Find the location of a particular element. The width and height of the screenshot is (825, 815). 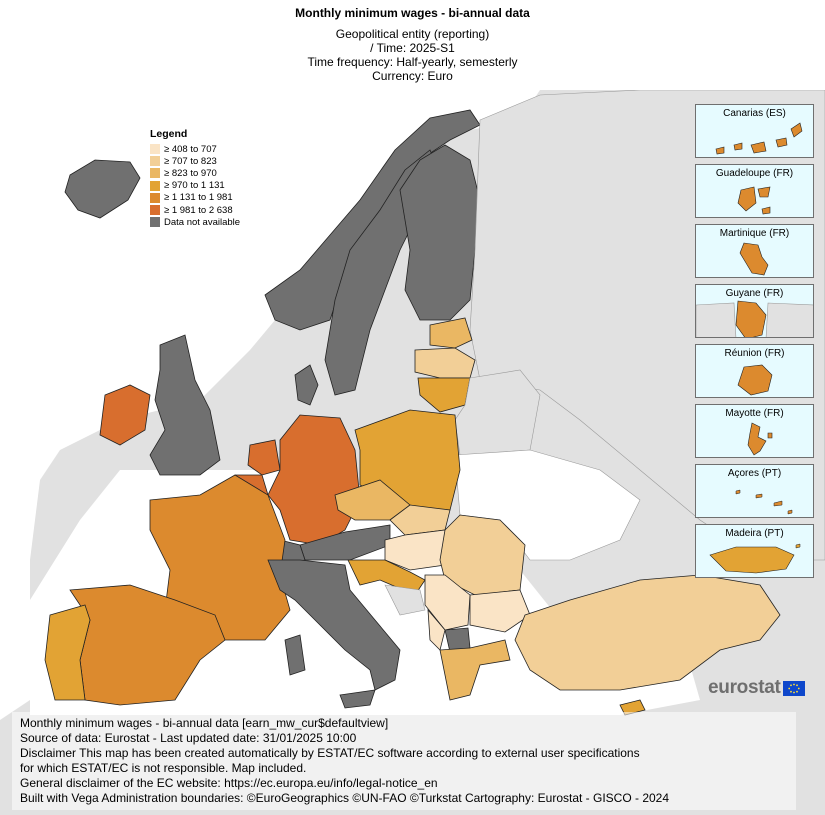

footer-backdrop is located at coordinates (404, 761).